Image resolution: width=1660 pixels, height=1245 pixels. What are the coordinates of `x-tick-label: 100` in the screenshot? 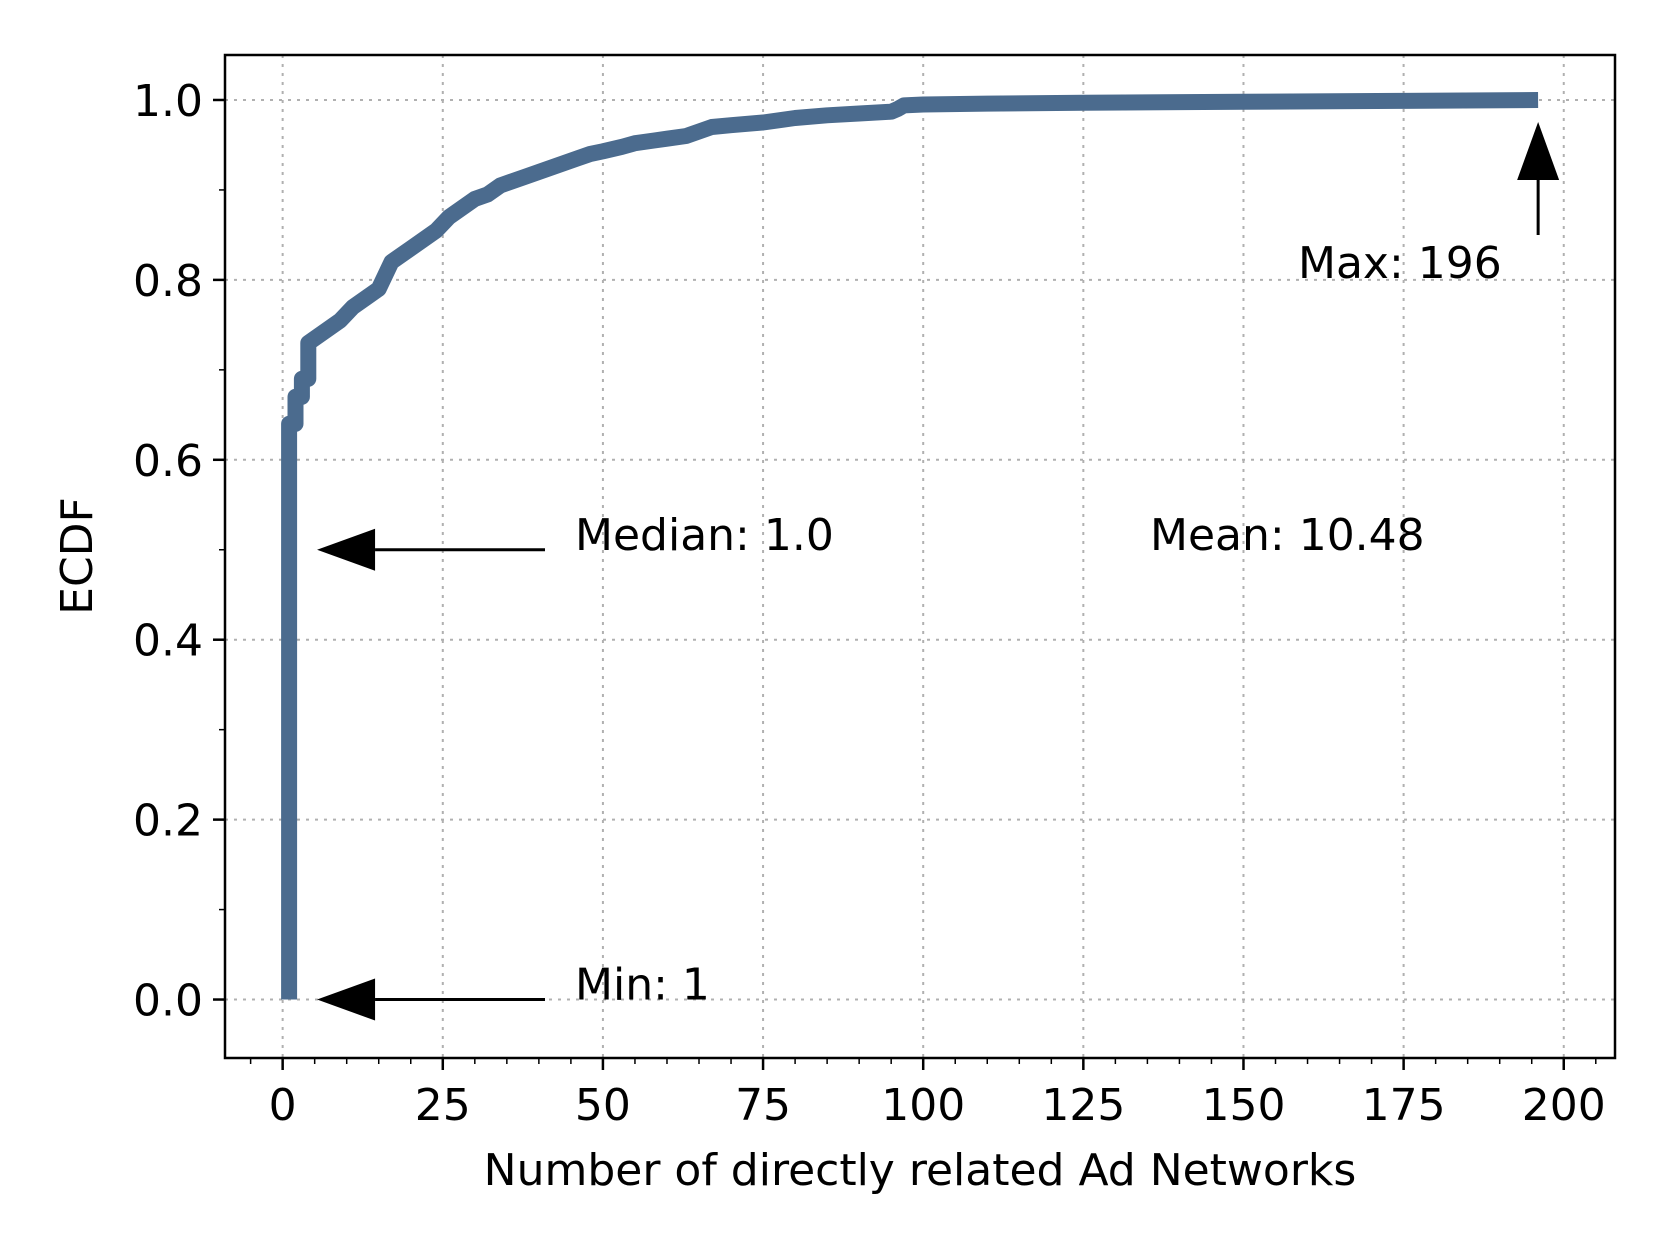 It's located at (923, 1105).